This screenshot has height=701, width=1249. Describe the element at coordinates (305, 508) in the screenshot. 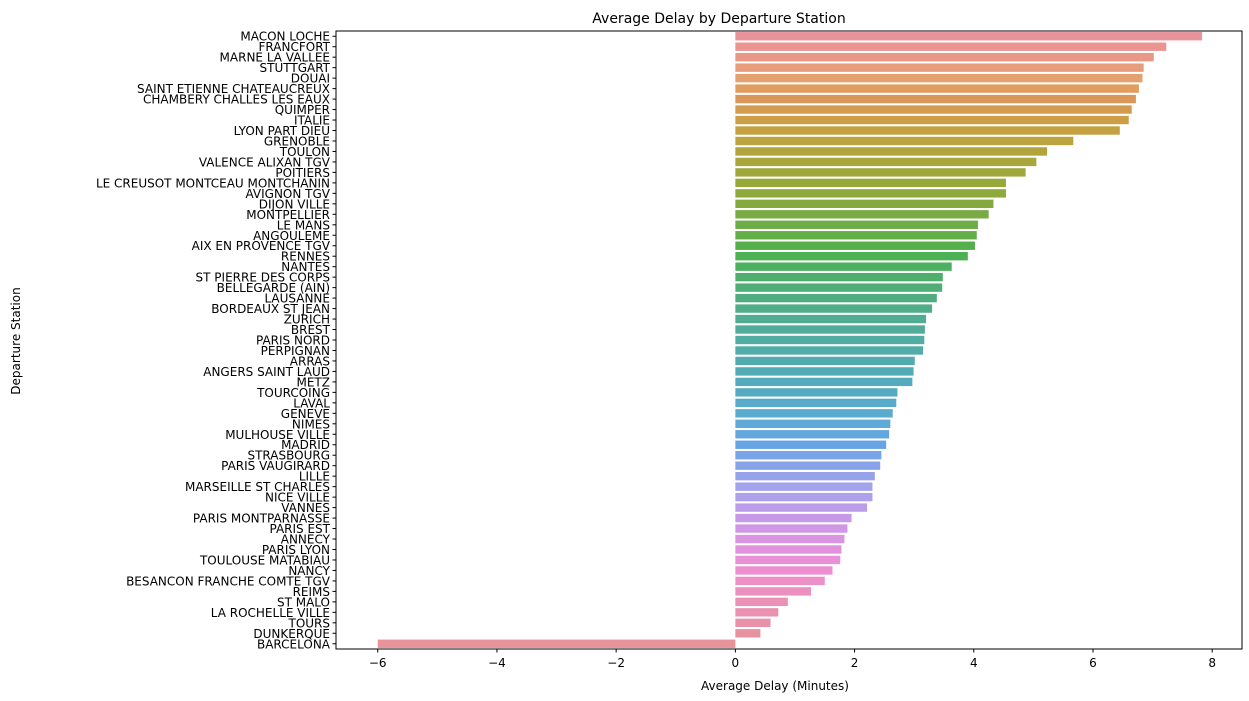

I see `y-tick-label: VANNES` at that location.